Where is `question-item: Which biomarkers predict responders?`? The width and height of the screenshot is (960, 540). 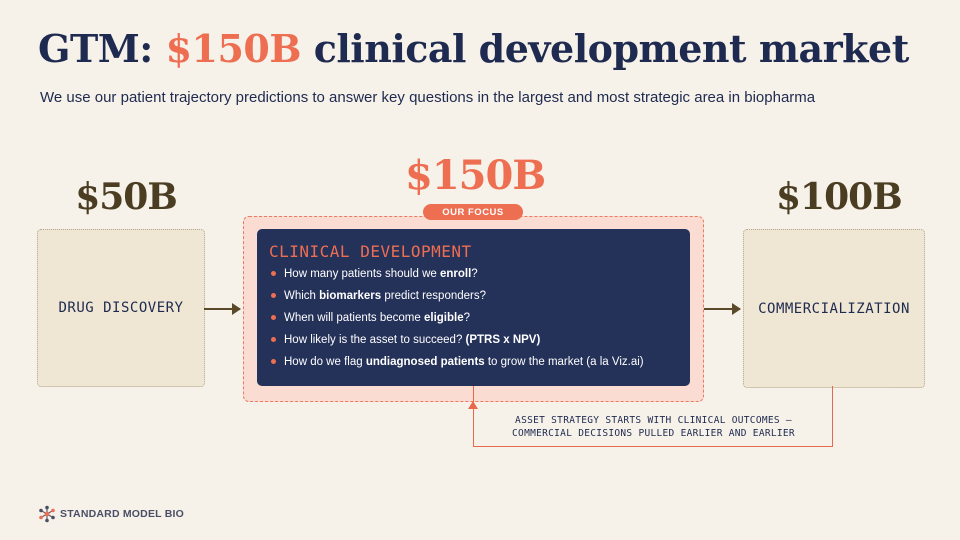 question-item: Which biomarkers predict responders? is located at coordinates (473, 299).